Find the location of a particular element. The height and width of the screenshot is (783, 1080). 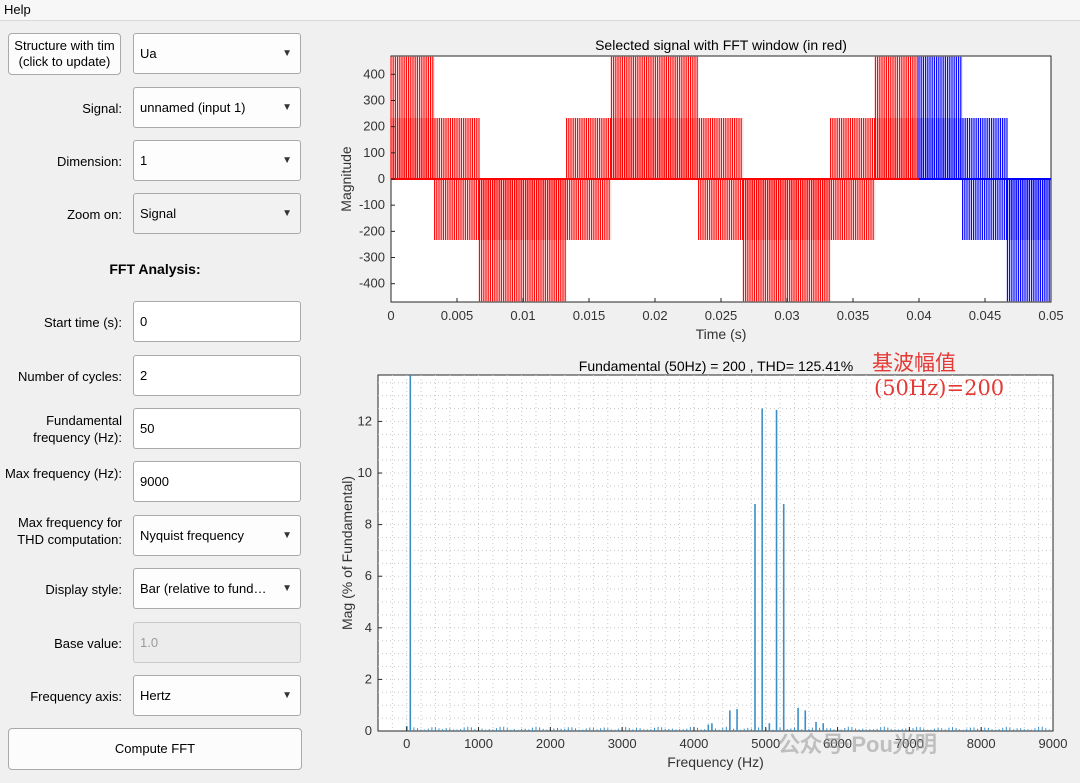

fundamental-frequency-label: Fundamental frequency (Hz): is located at coordinates (77, 429).